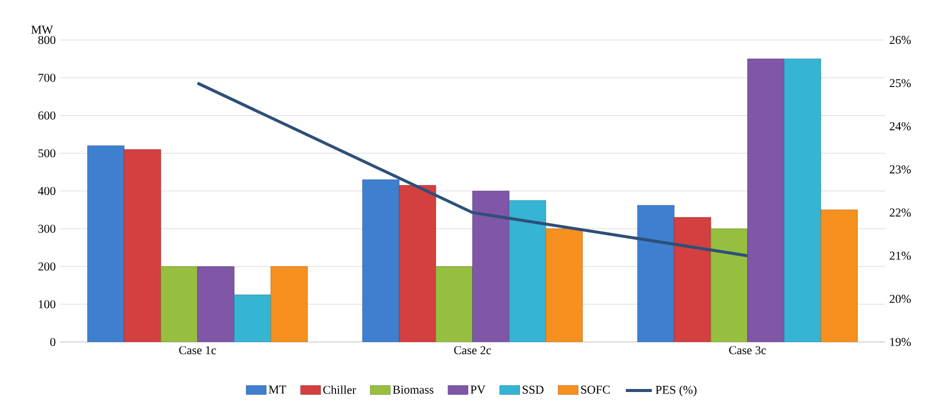  What do you see at coordinates (595, 390) in the screenshot?
I see `legend-label: SOFC` at bounding box center [595, 390].